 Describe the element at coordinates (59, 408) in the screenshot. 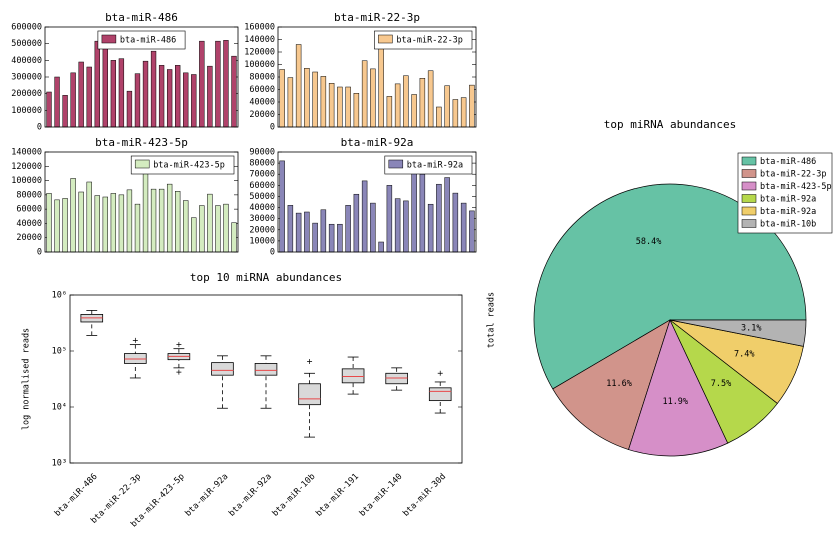

I see `y-tick-label: 10⁴` at that location.